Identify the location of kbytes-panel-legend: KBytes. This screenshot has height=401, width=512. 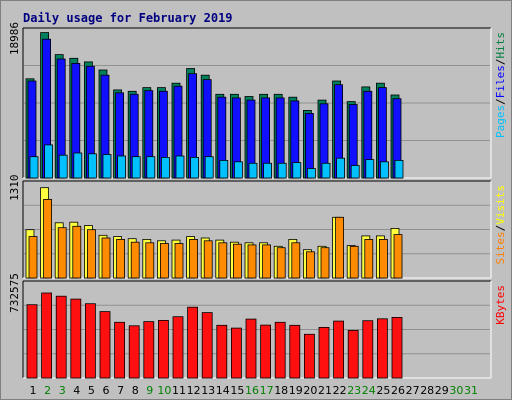
(500, 305).